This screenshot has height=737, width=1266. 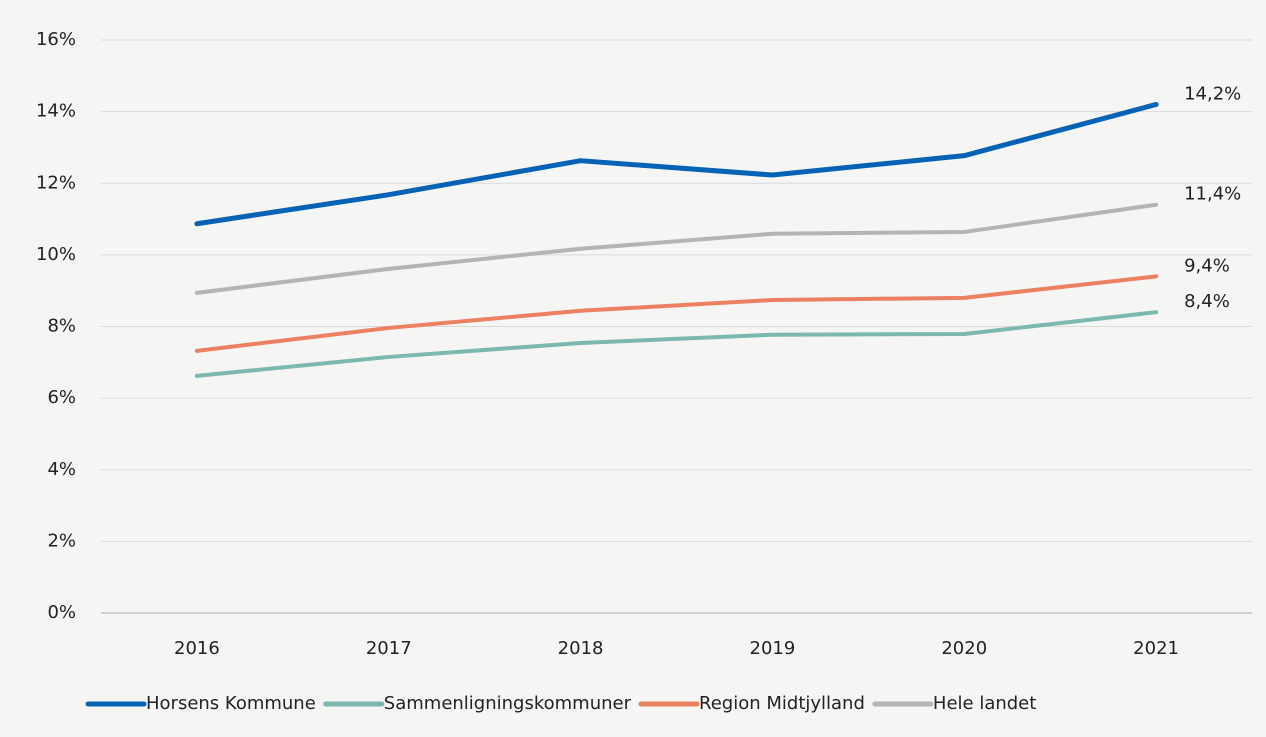 What do you see at coordinates (984, 703) in the screenshot?
I see `legend-label: Hele landet` at bounding box center [984, 703].